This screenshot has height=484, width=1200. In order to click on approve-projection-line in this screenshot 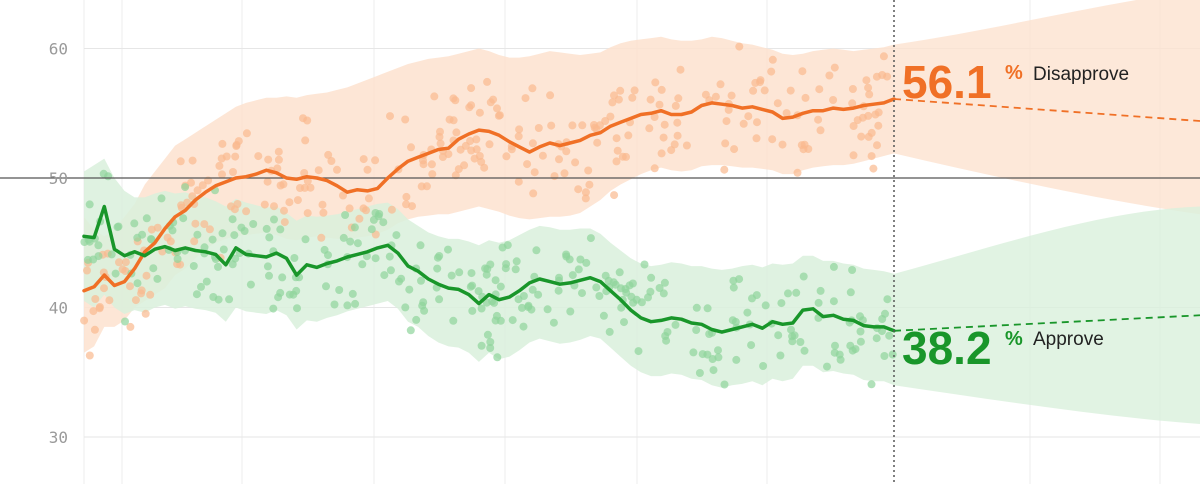, I will do `click(1046, 323)`.